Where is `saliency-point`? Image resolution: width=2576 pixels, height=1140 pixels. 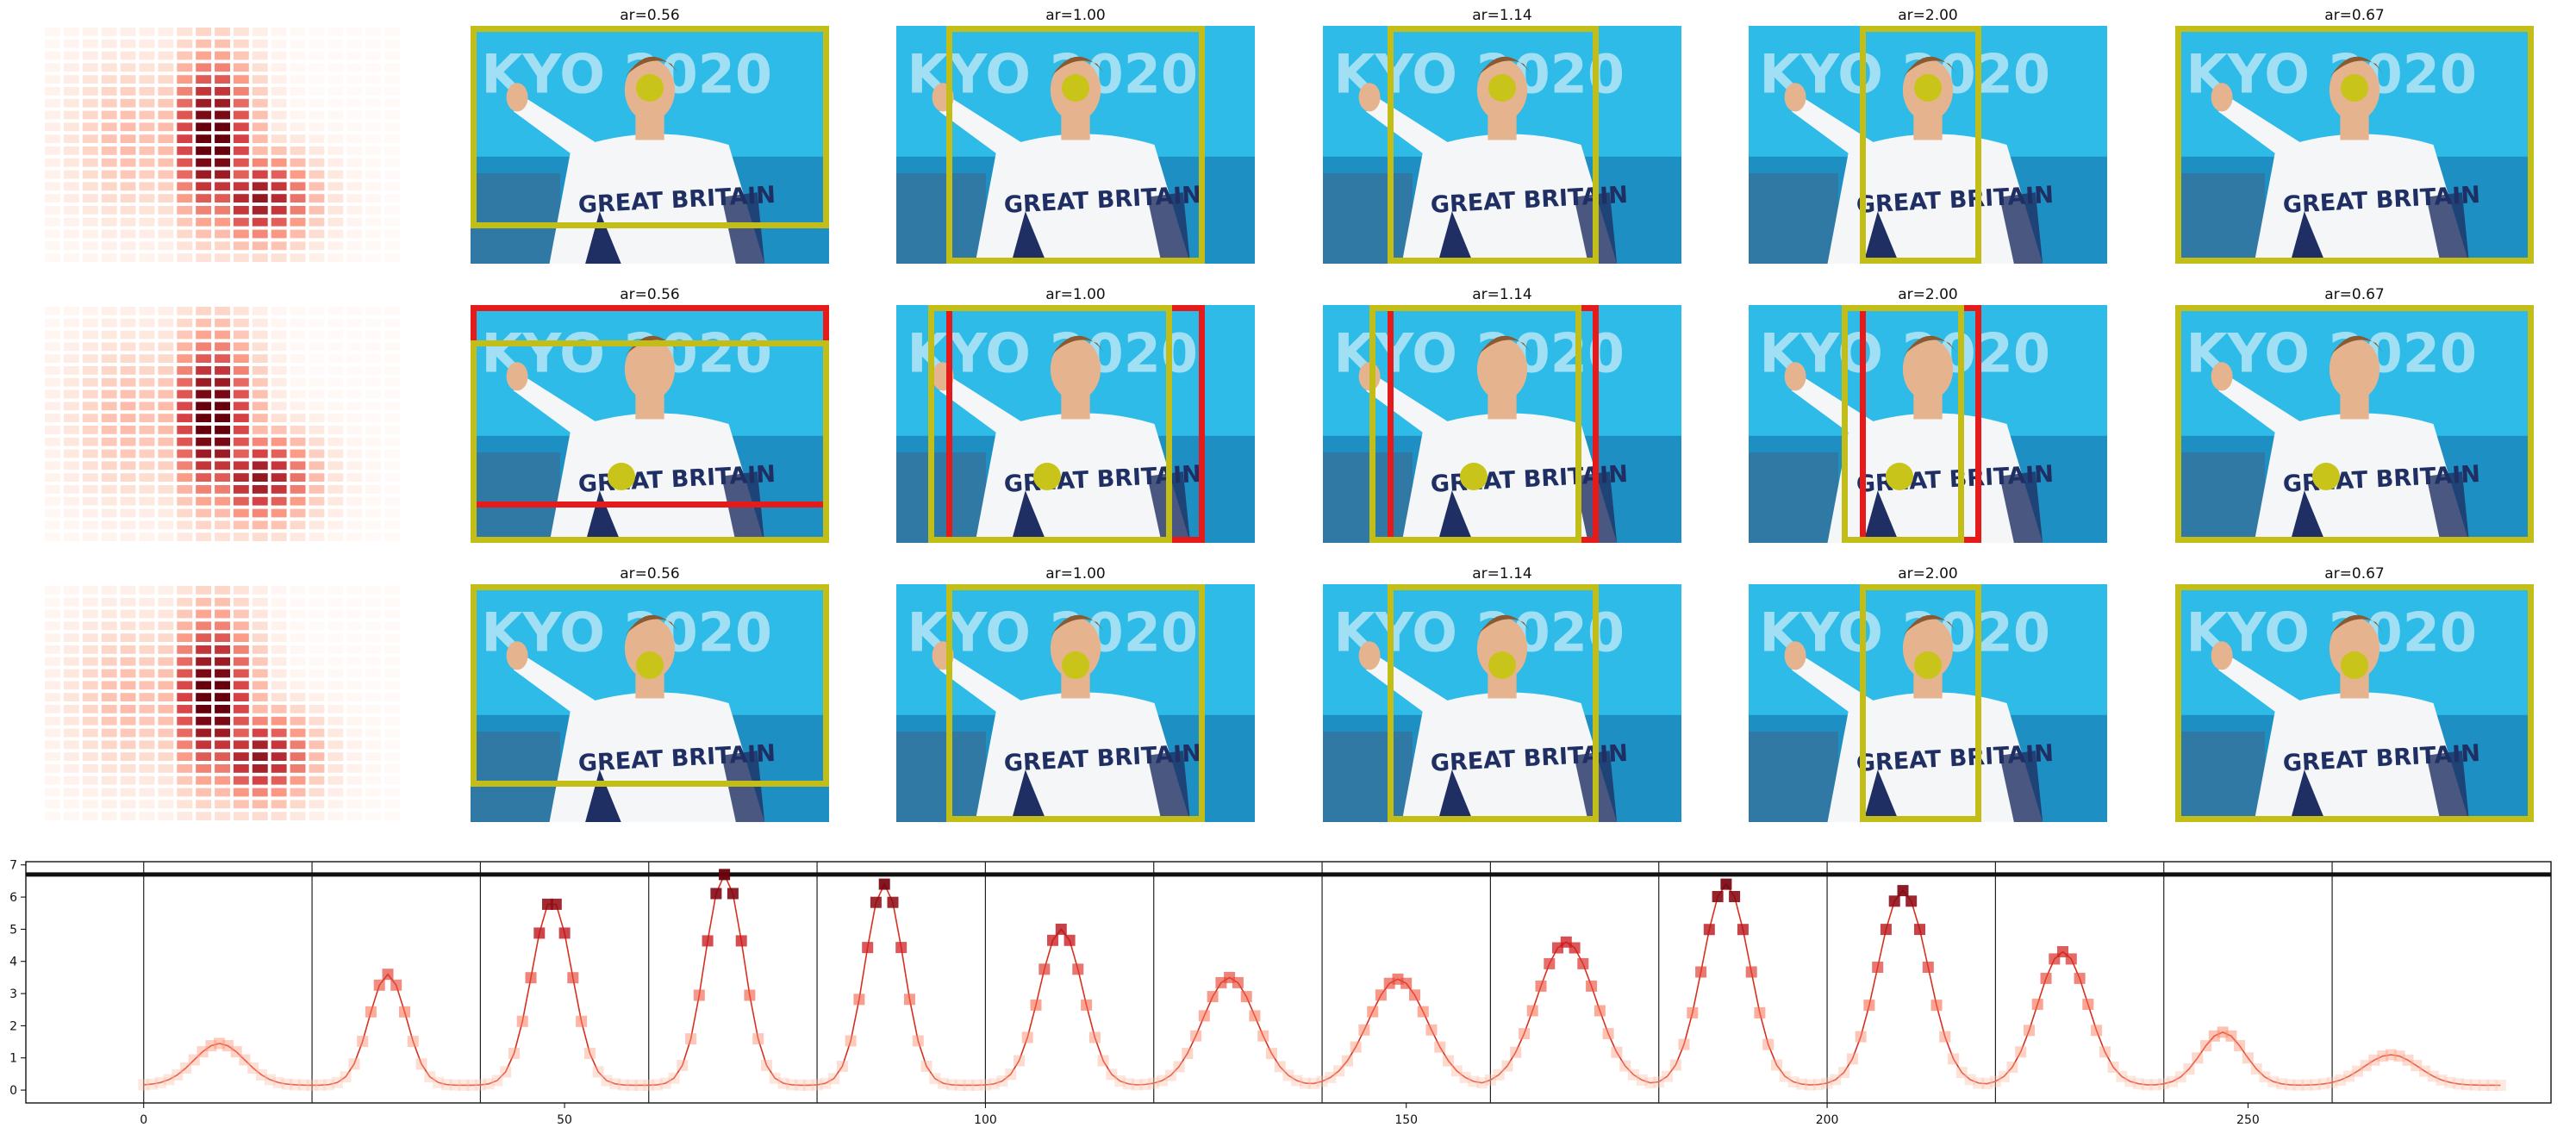 saliency-point is located at coordinates (2354, 665).